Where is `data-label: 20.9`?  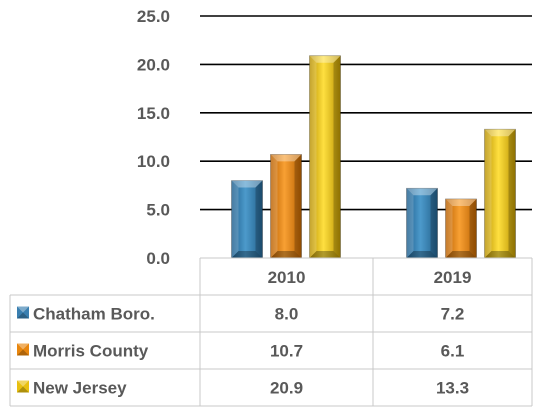 data-label: 20.9 is located at coordinates (286, 388).